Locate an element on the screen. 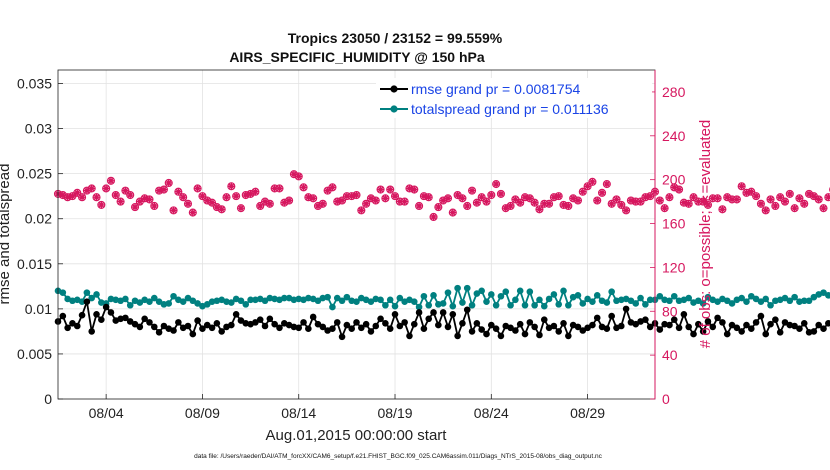 This screenshot has width=830, height=470. chart-title-line2: AIRS_SPECIFIC_HUMIDITY @ 150 hPa is located at coordinates (357, 57).